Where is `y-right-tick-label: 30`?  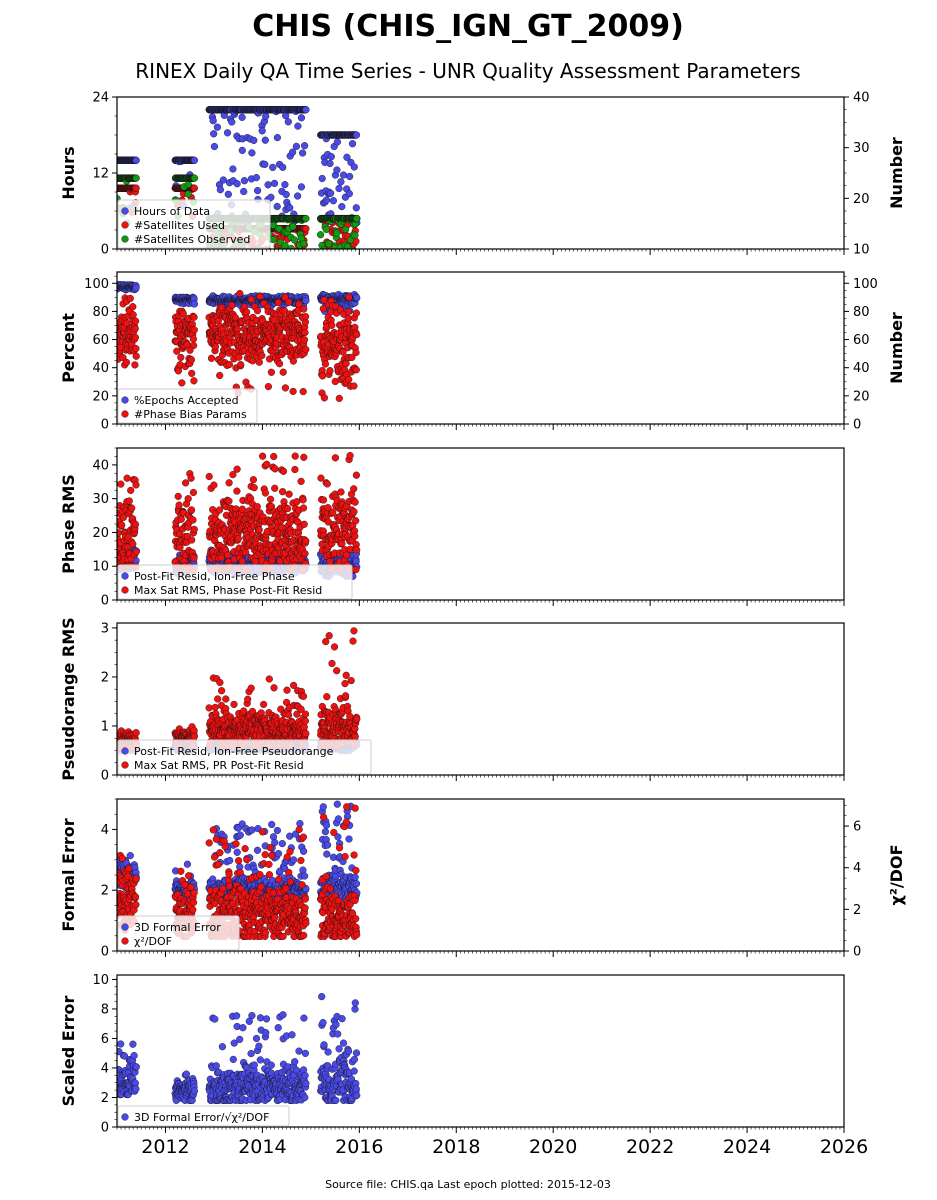
y-right-tick-label: 30 is located at coordinates (861, 148).